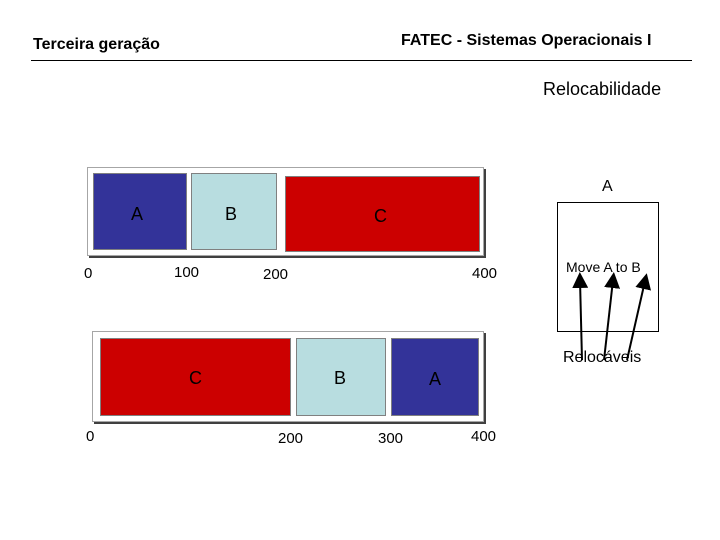 The width and height of the screenshot is (720, 540). What do you see at coordinates (96, 44) in the screenshot?
I see `header-left-title: Terceira geração` at bounding box center [96, 44].